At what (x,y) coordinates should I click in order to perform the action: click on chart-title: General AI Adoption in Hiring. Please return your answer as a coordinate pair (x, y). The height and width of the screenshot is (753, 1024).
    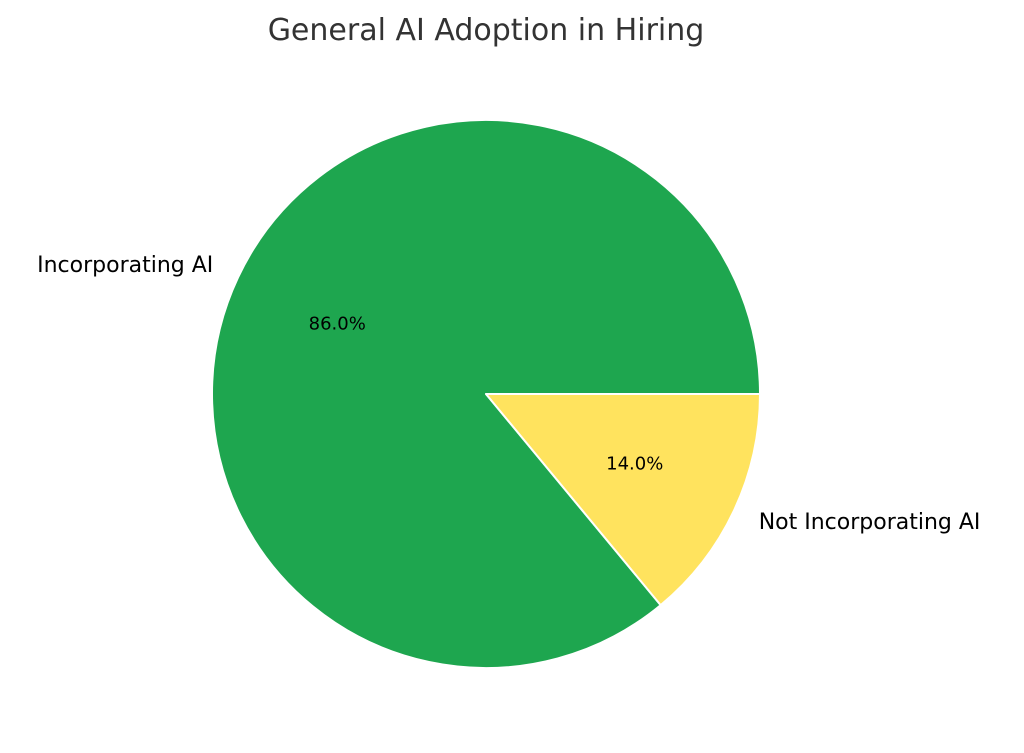
    Looking at the image, I should click on (486, 30).